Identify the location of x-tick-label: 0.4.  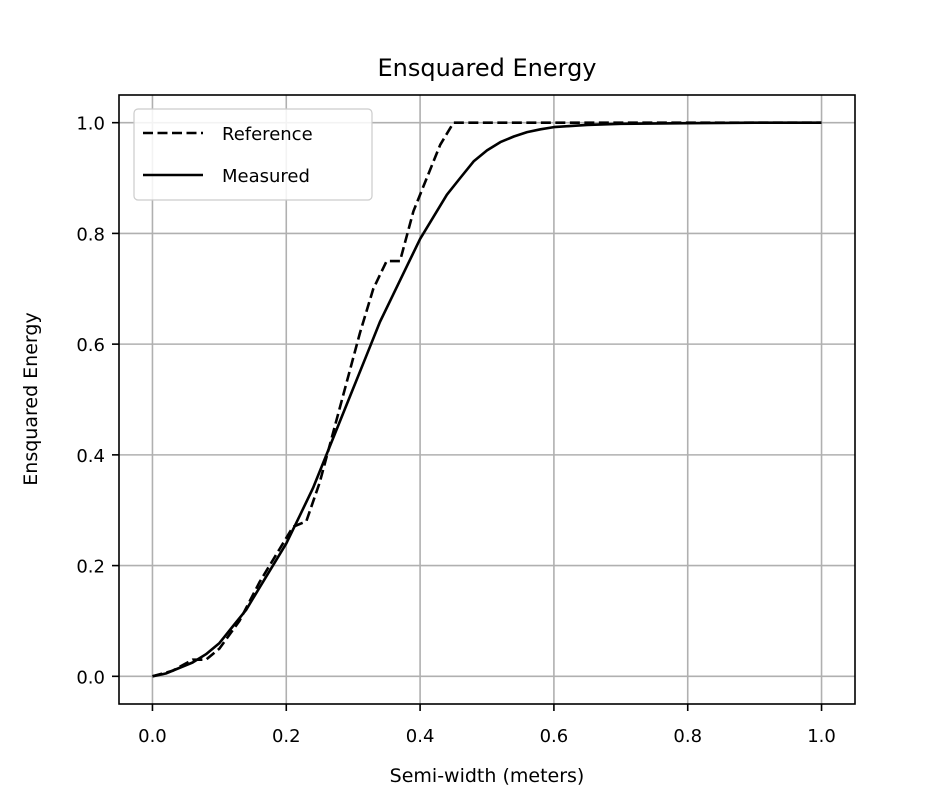
(420, 736).